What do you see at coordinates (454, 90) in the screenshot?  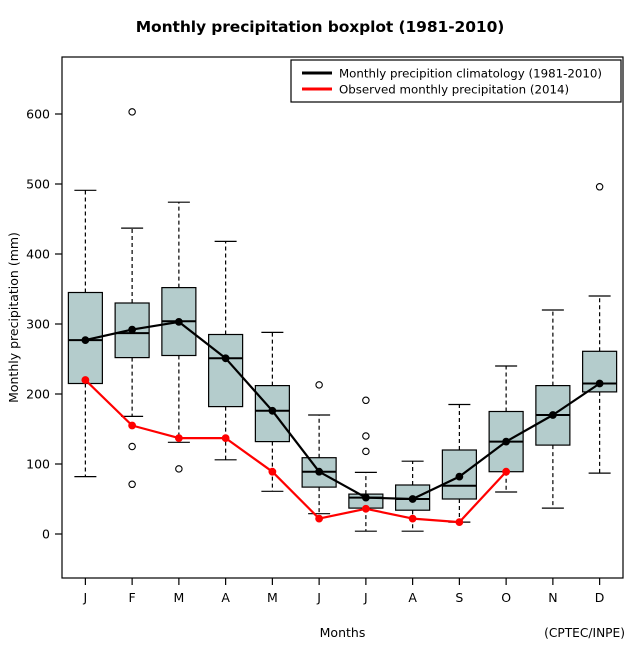 I see `legend-label: Observed monthly precipitation (2014)` at bounding box center [454, 90].